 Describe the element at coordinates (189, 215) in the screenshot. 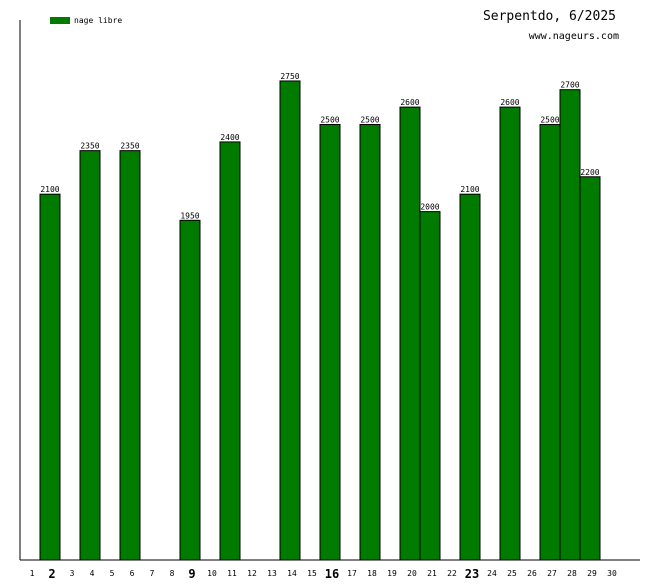

I see `bar-value-label: 1950` at that location.